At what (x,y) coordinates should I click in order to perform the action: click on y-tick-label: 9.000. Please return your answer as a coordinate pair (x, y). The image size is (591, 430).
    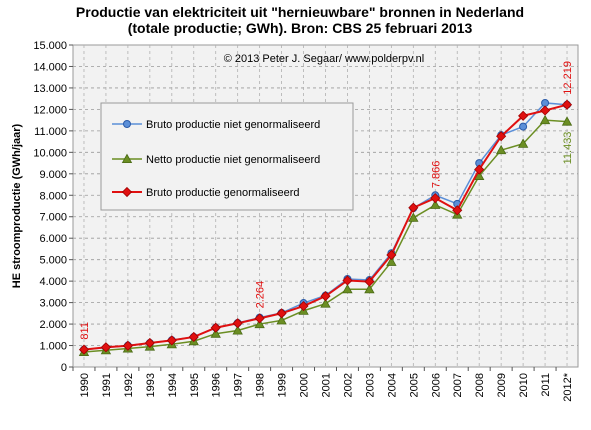
    Looking at the image, I should click on (53, 175).